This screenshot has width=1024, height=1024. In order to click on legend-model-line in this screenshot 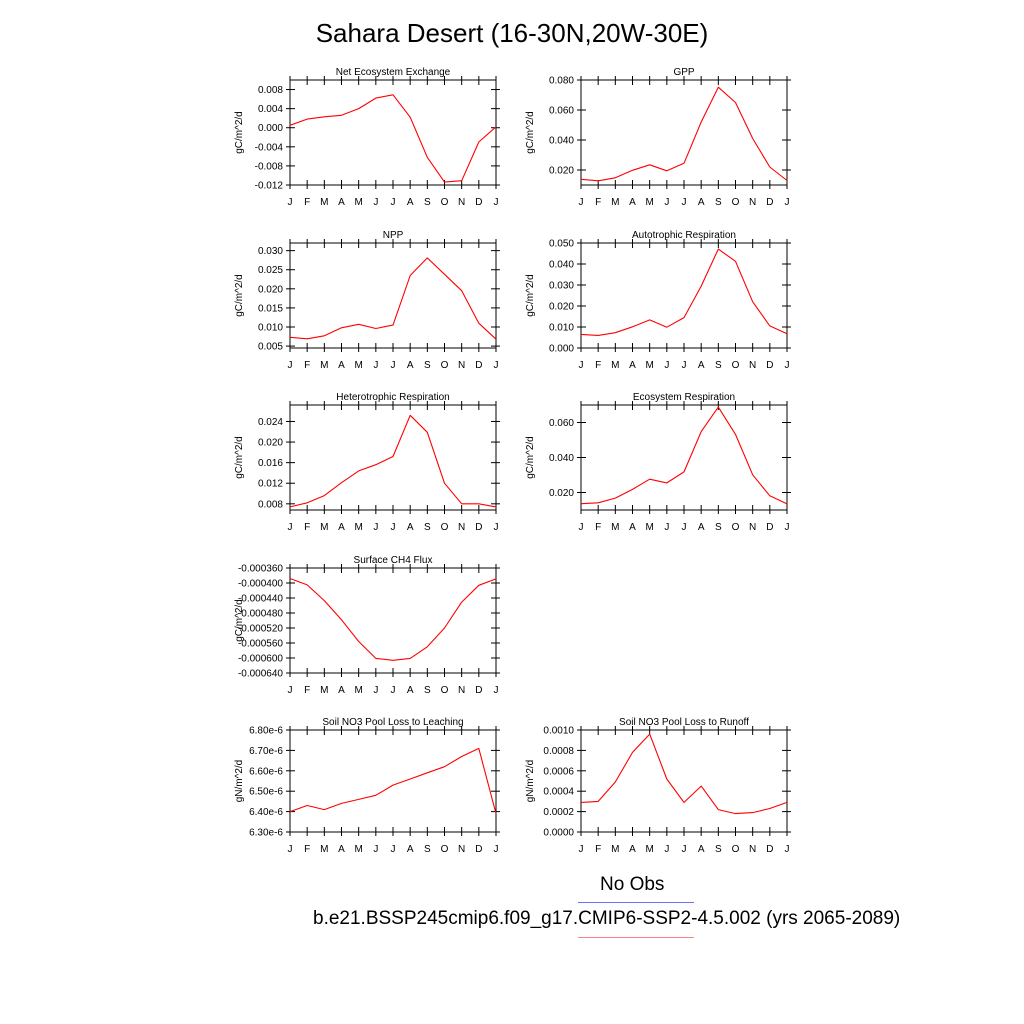, I will do `click(636, 937)`.